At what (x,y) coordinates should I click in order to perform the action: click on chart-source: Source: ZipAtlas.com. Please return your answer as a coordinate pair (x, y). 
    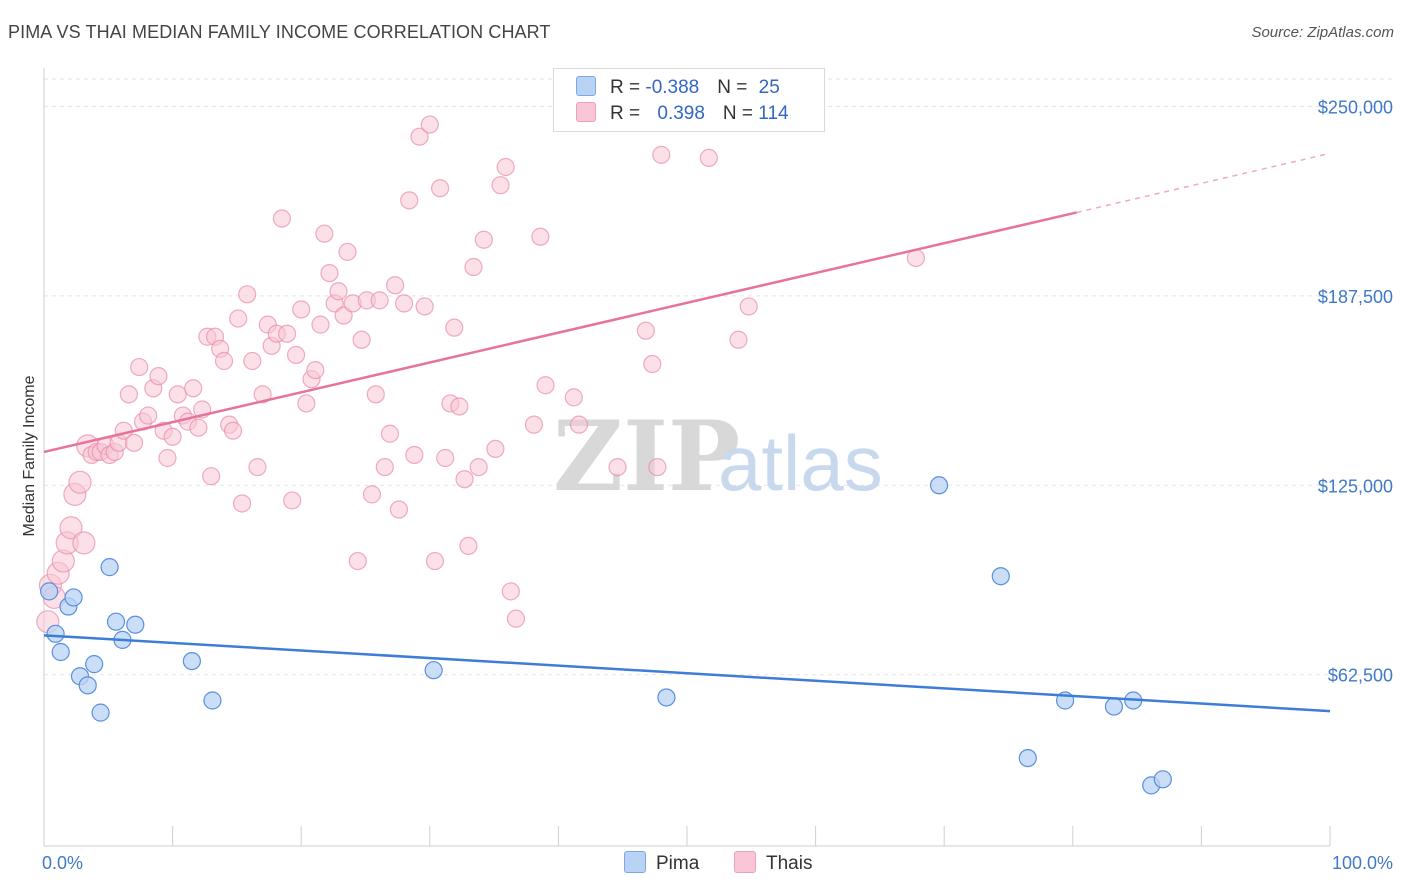
    Looking at the image, I should click on (1322, 32).